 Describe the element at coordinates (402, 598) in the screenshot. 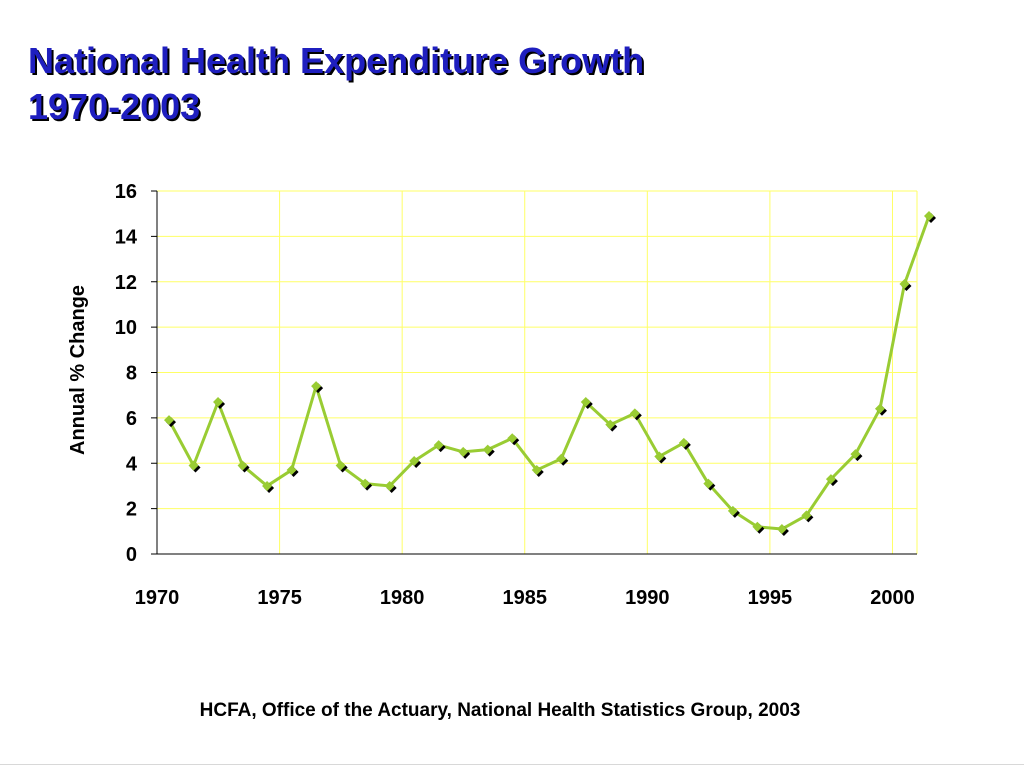

I see `x-tick-label: 1980` at that location.